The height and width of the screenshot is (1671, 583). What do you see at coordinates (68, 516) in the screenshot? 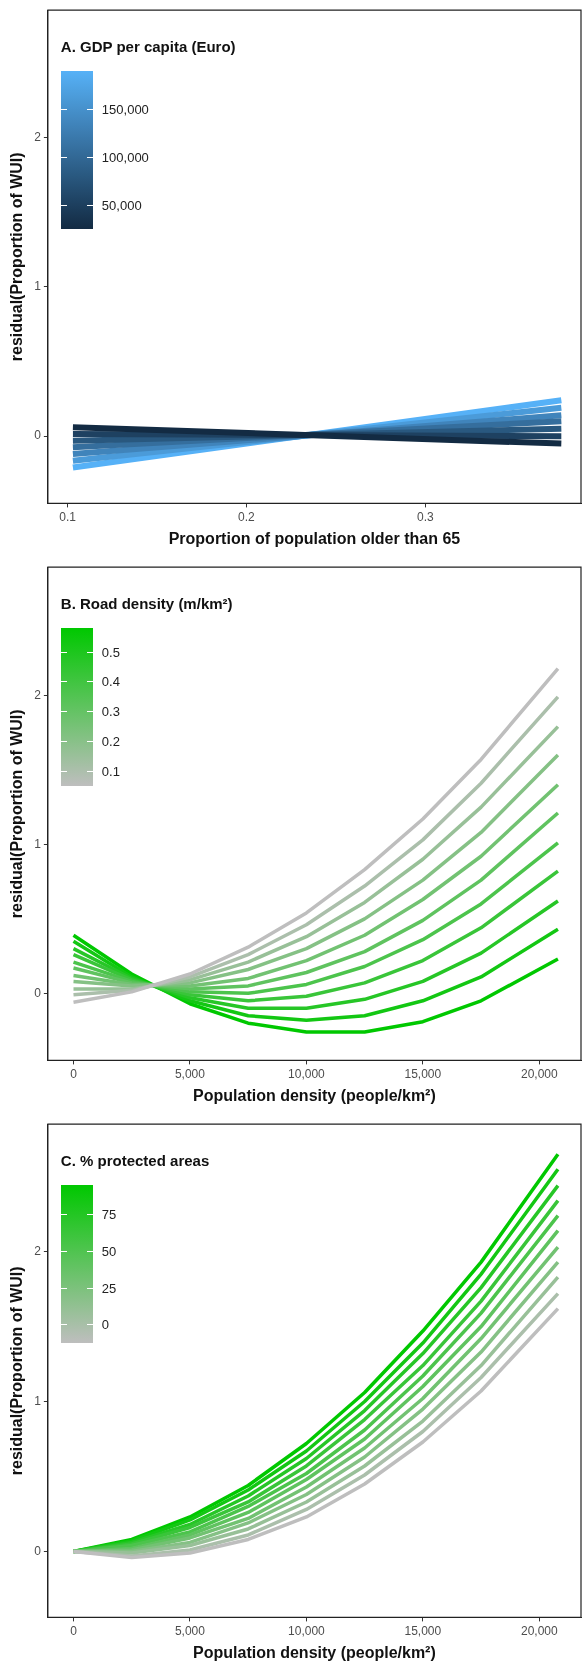
I see `x-tick-label: 0.1` at bounding box center [68, 516].